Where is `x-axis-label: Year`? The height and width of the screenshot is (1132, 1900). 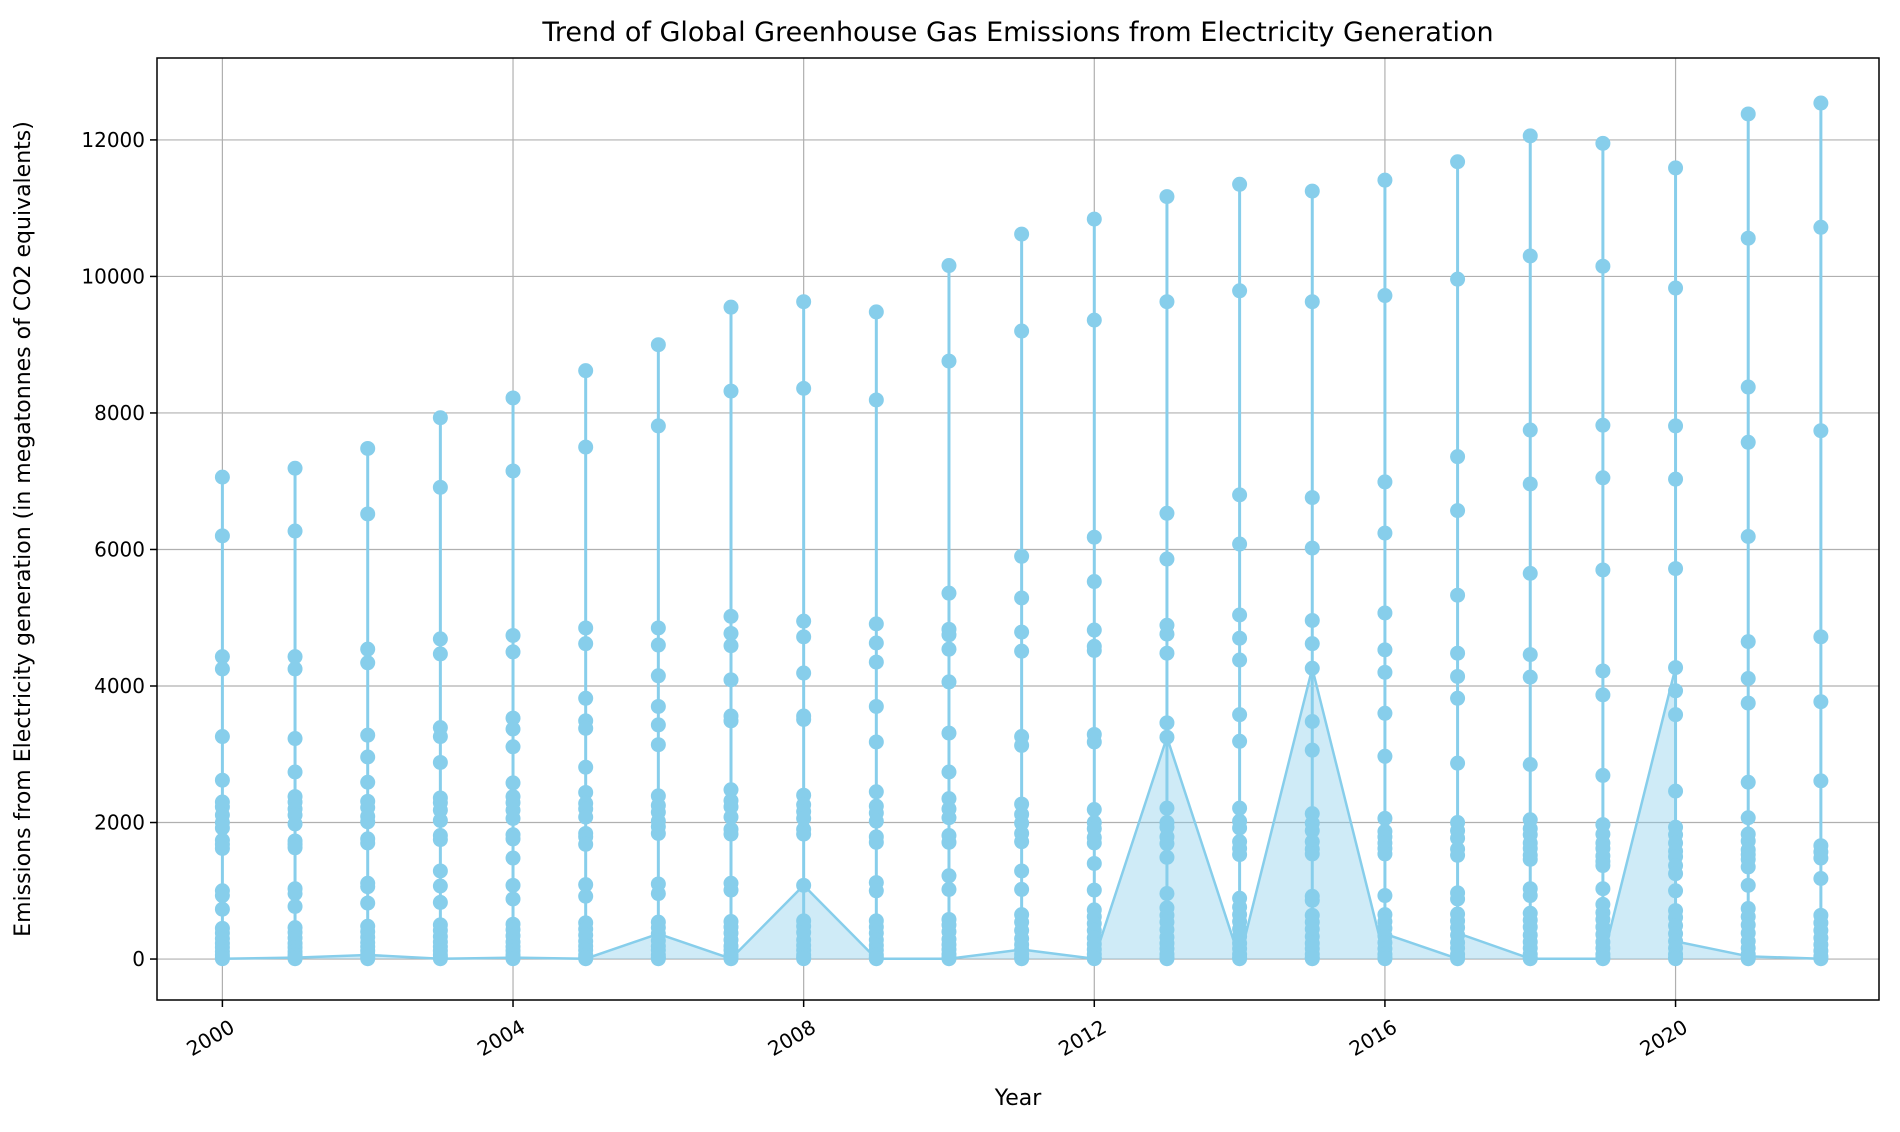 x-axis-label: Year is located at coordinates (1018, 1098).